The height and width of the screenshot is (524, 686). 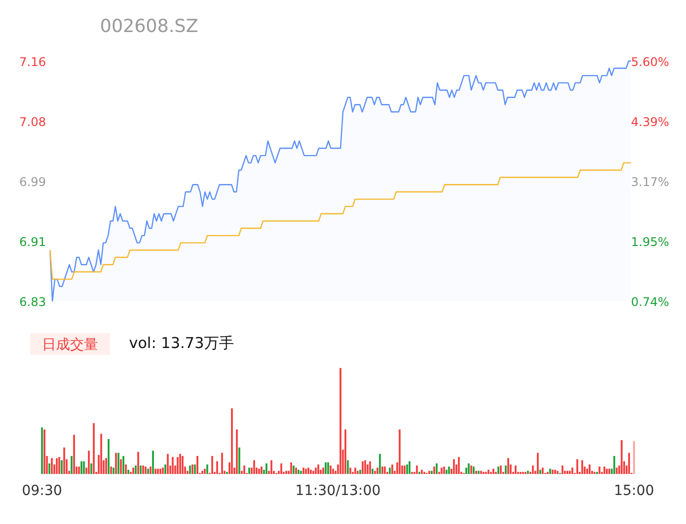 What do you see at coordinates (650, 122) in the screenshot?
I see `y2-tick-label: 4.39%` at bounding box center [650, 122].